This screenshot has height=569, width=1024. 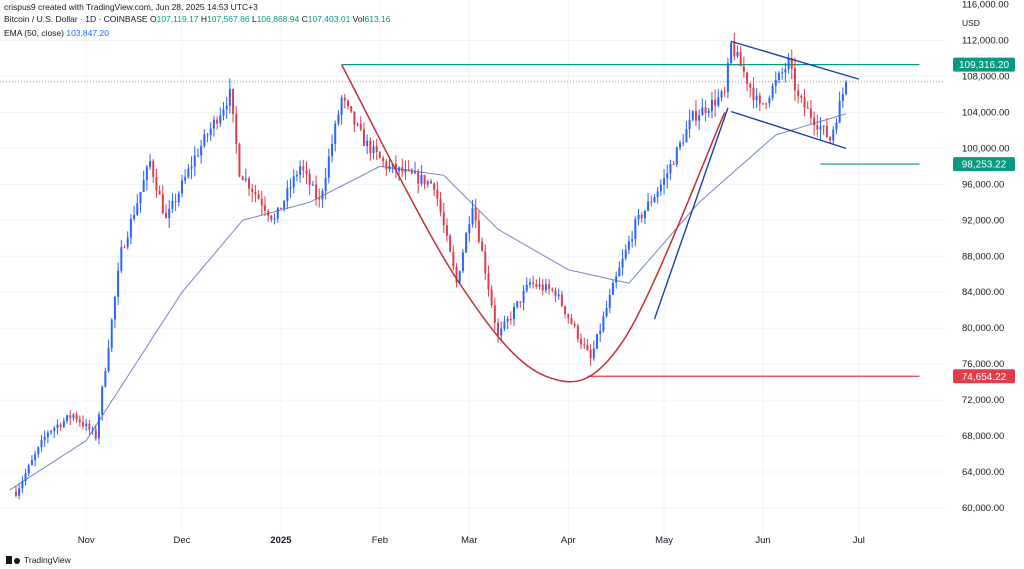 I want to click on x-tick-label: May, so click(x=664, y=540).